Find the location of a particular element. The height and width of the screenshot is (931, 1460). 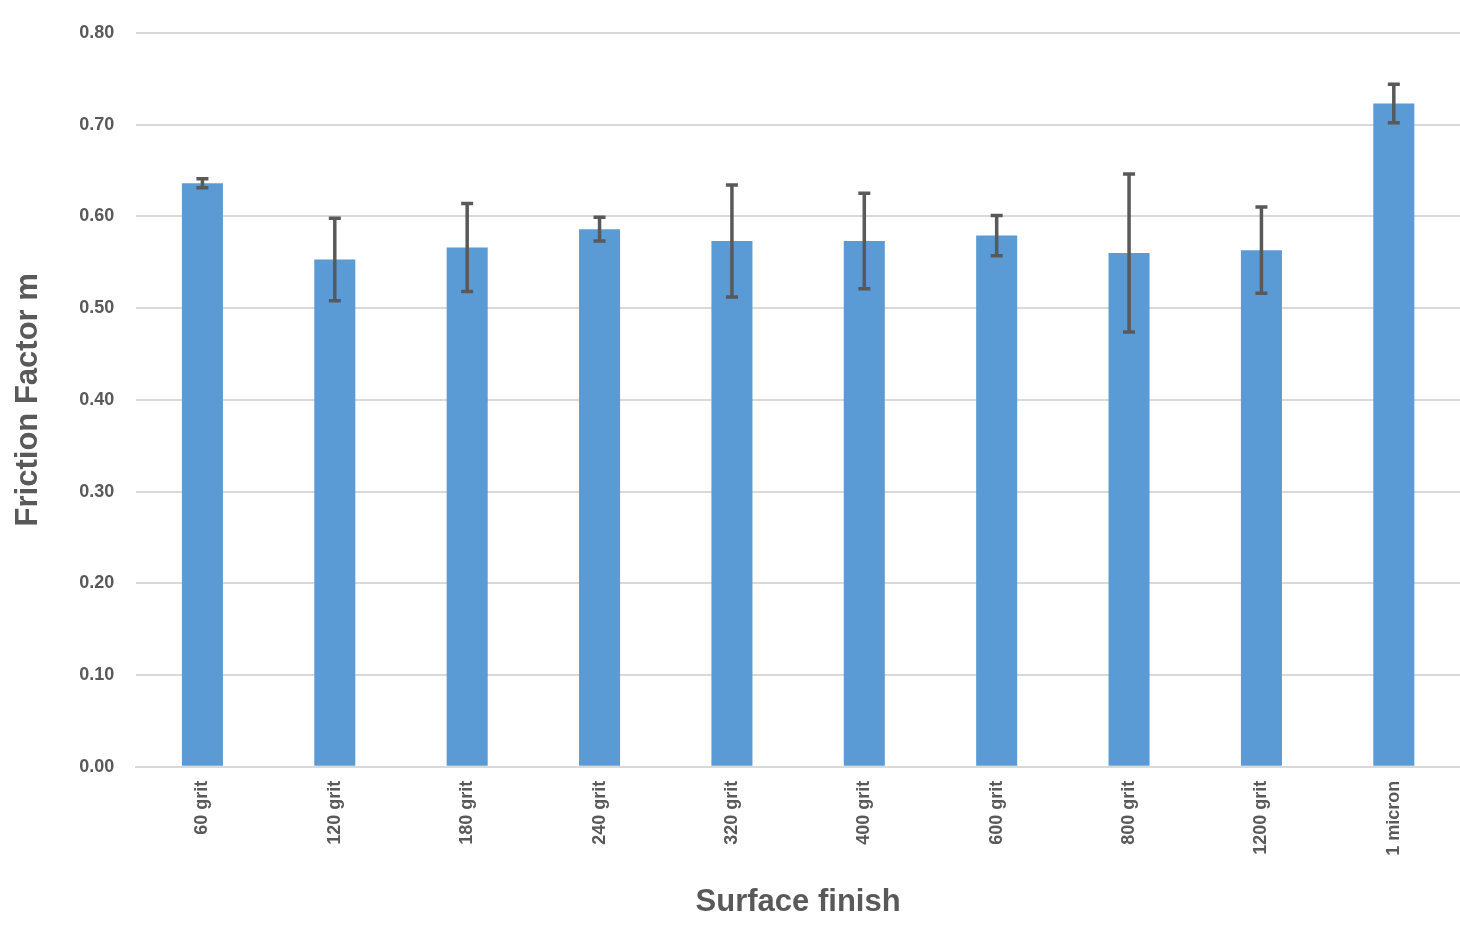

y-tick-label: 0.50 is located at coordinates (97, 307).